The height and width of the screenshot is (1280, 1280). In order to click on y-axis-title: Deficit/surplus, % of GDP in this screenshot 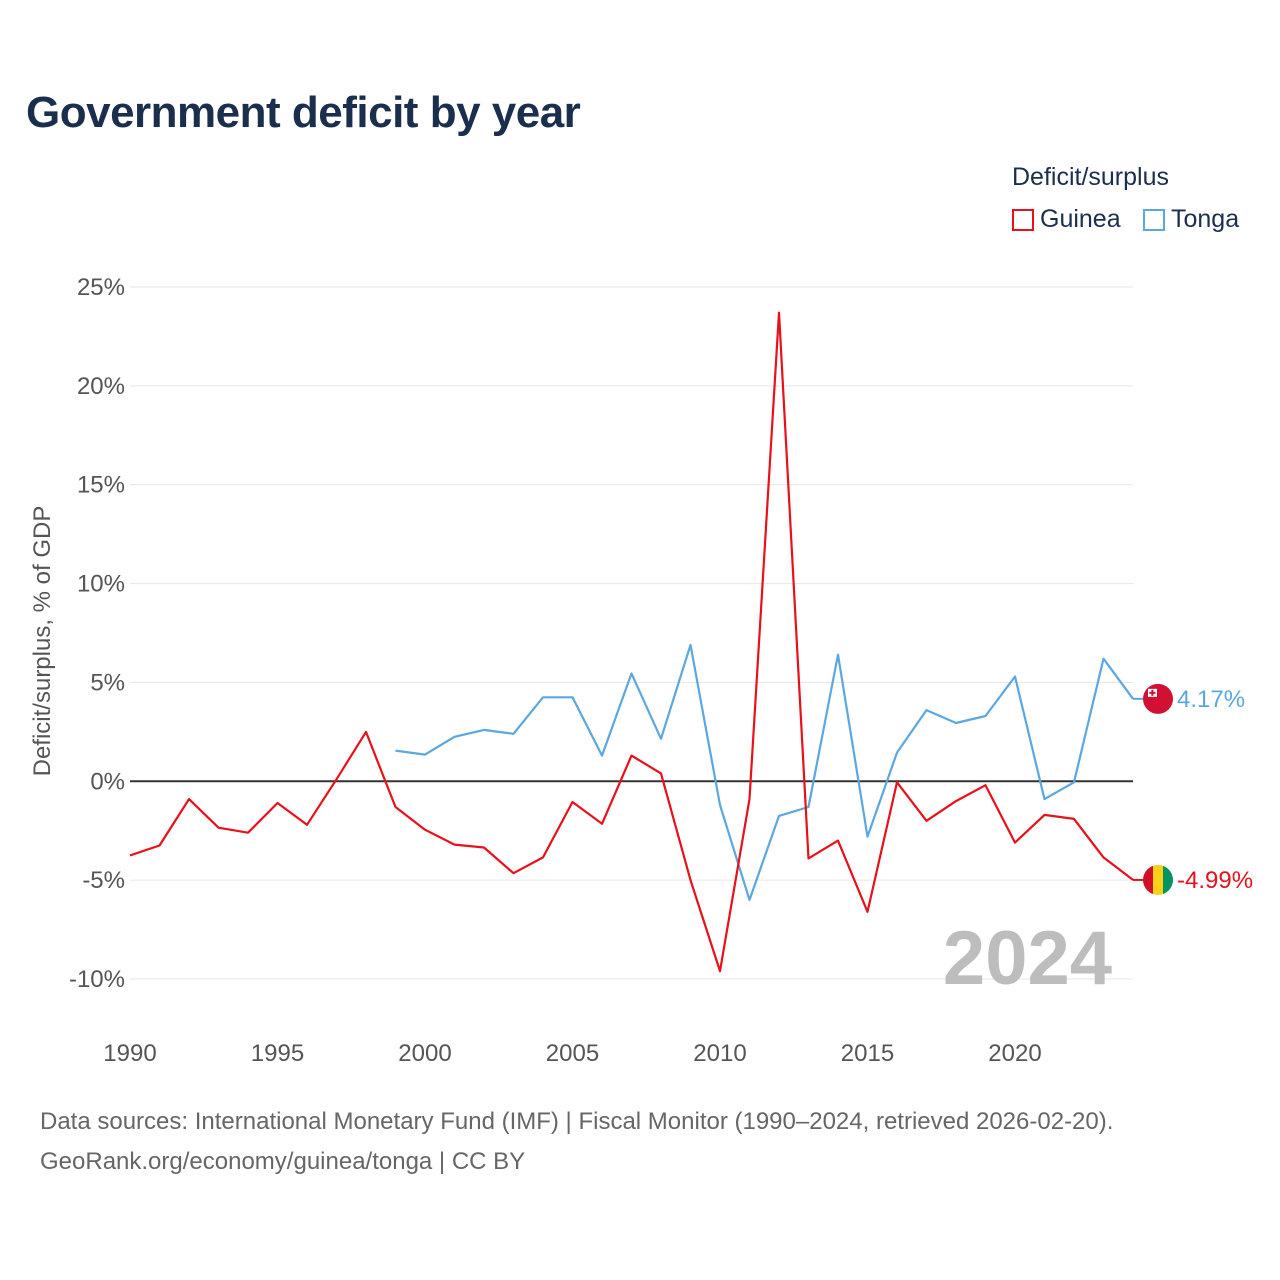, I will do `click(42, 641)`.